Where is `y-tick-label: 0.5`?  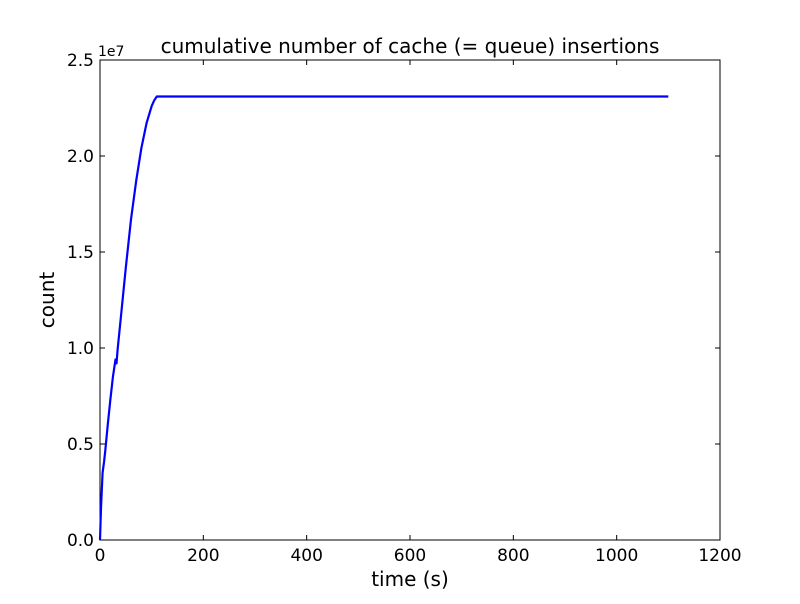
y-tick-label: 0.5 is located at coordinates (80, 445).